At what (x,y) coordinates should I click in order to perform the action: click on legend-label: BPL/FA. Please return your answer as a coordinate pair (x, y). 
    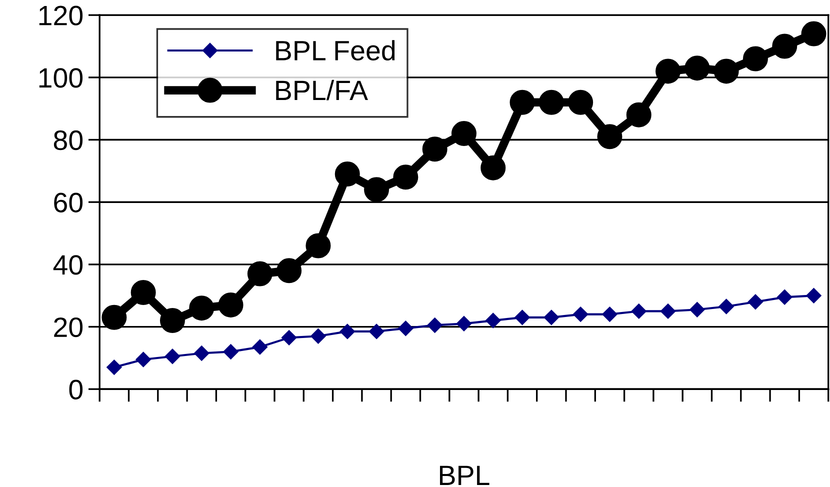
    Looking at the image, I should click on (322, 90).